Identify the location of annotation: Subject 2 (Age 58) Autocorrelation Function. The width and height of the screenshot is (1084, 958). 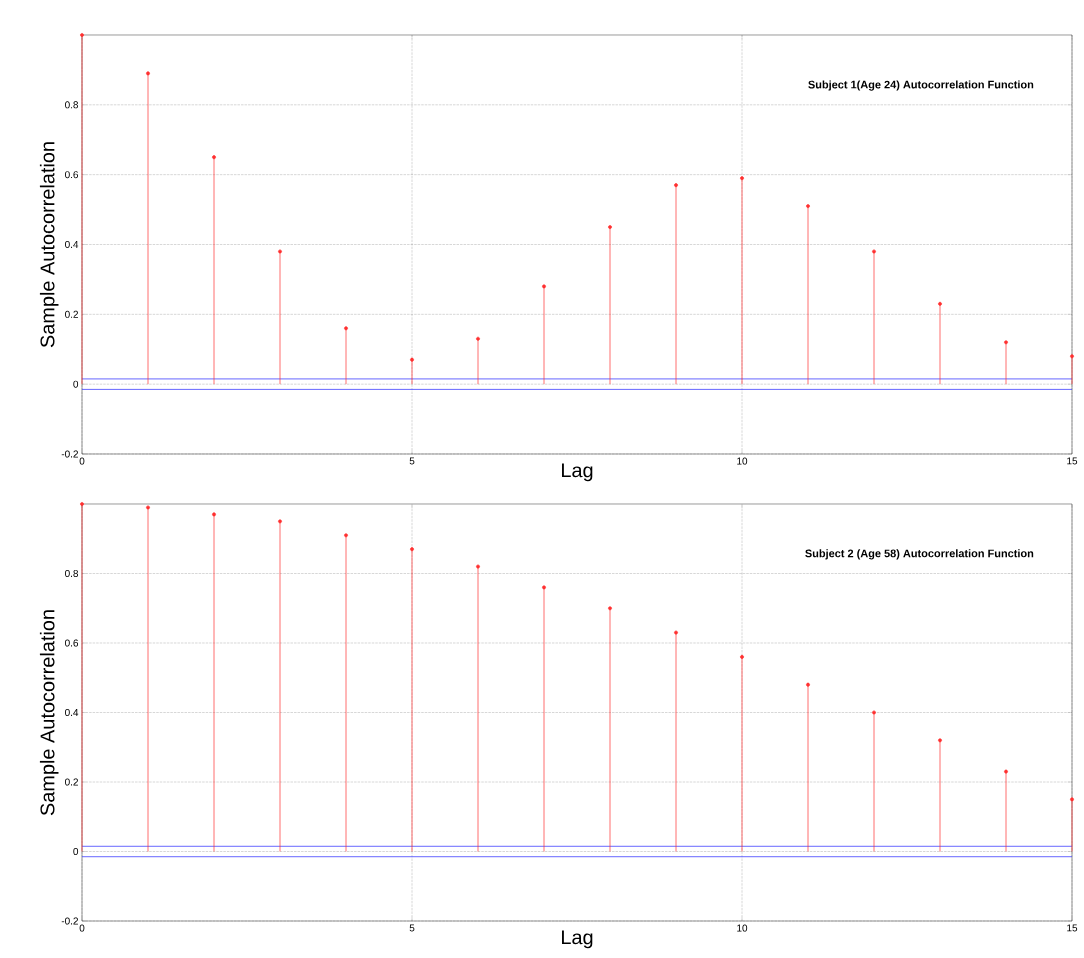
(919, 554).